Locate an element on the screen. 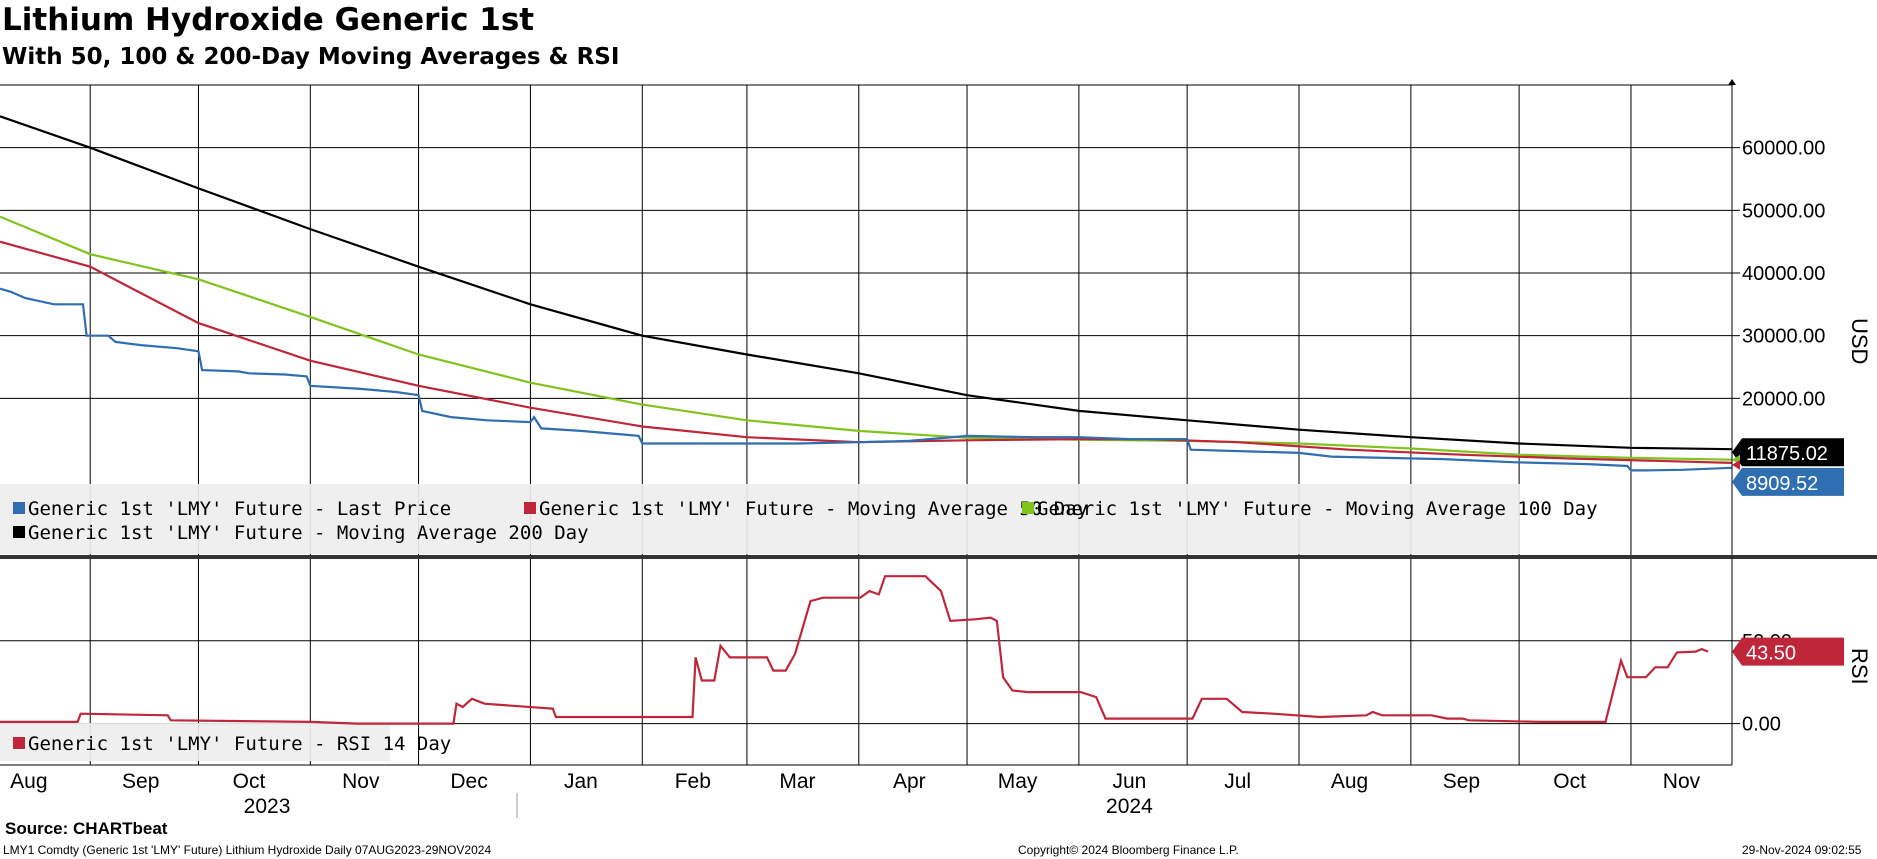  ma200-last-value-badge: 11875.02 is located at coordinates (1788, 452).